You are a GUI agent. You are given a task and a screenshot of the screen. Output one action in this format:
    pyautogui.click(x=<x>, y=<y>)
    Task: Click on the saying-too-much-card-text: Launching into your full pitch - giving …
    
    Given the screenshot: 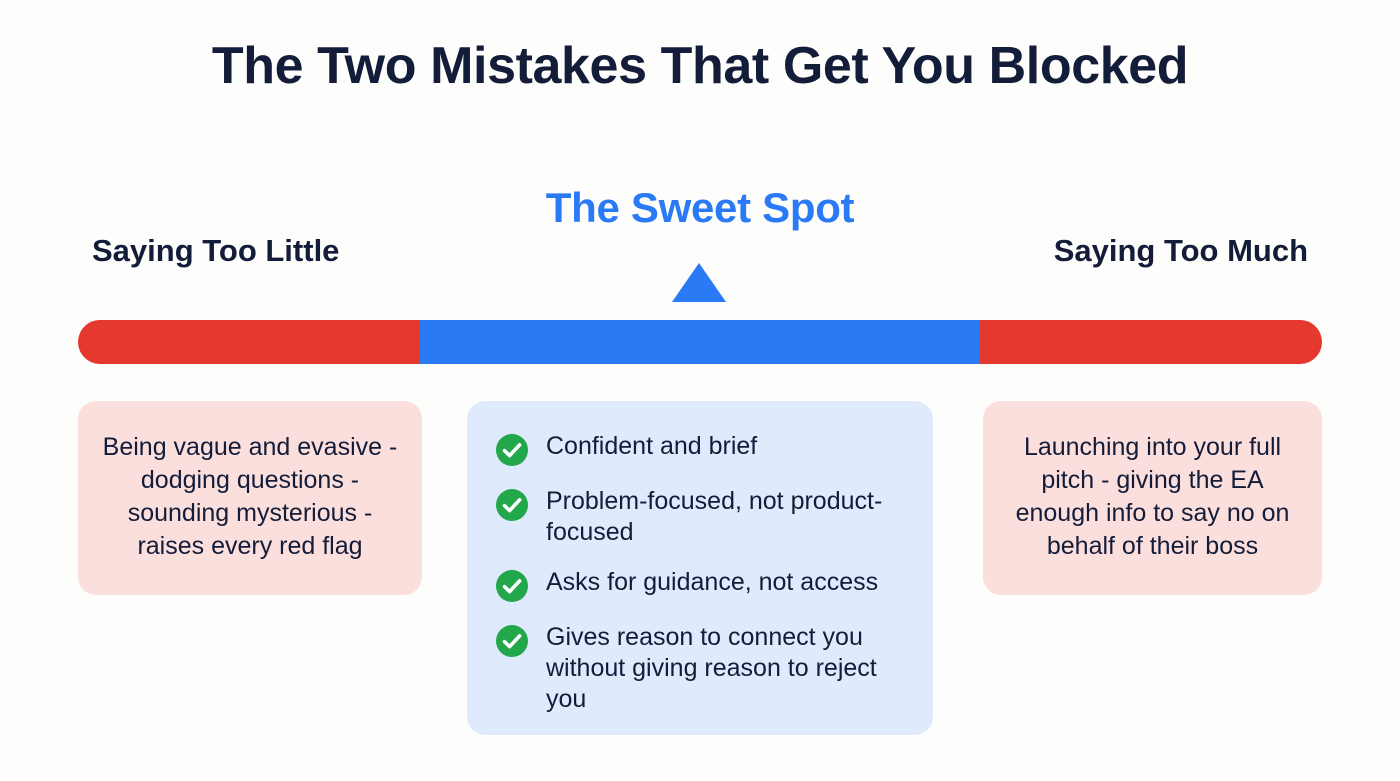 What is the action you would take?
    pyautogui.click(x=1152, y=496)
    